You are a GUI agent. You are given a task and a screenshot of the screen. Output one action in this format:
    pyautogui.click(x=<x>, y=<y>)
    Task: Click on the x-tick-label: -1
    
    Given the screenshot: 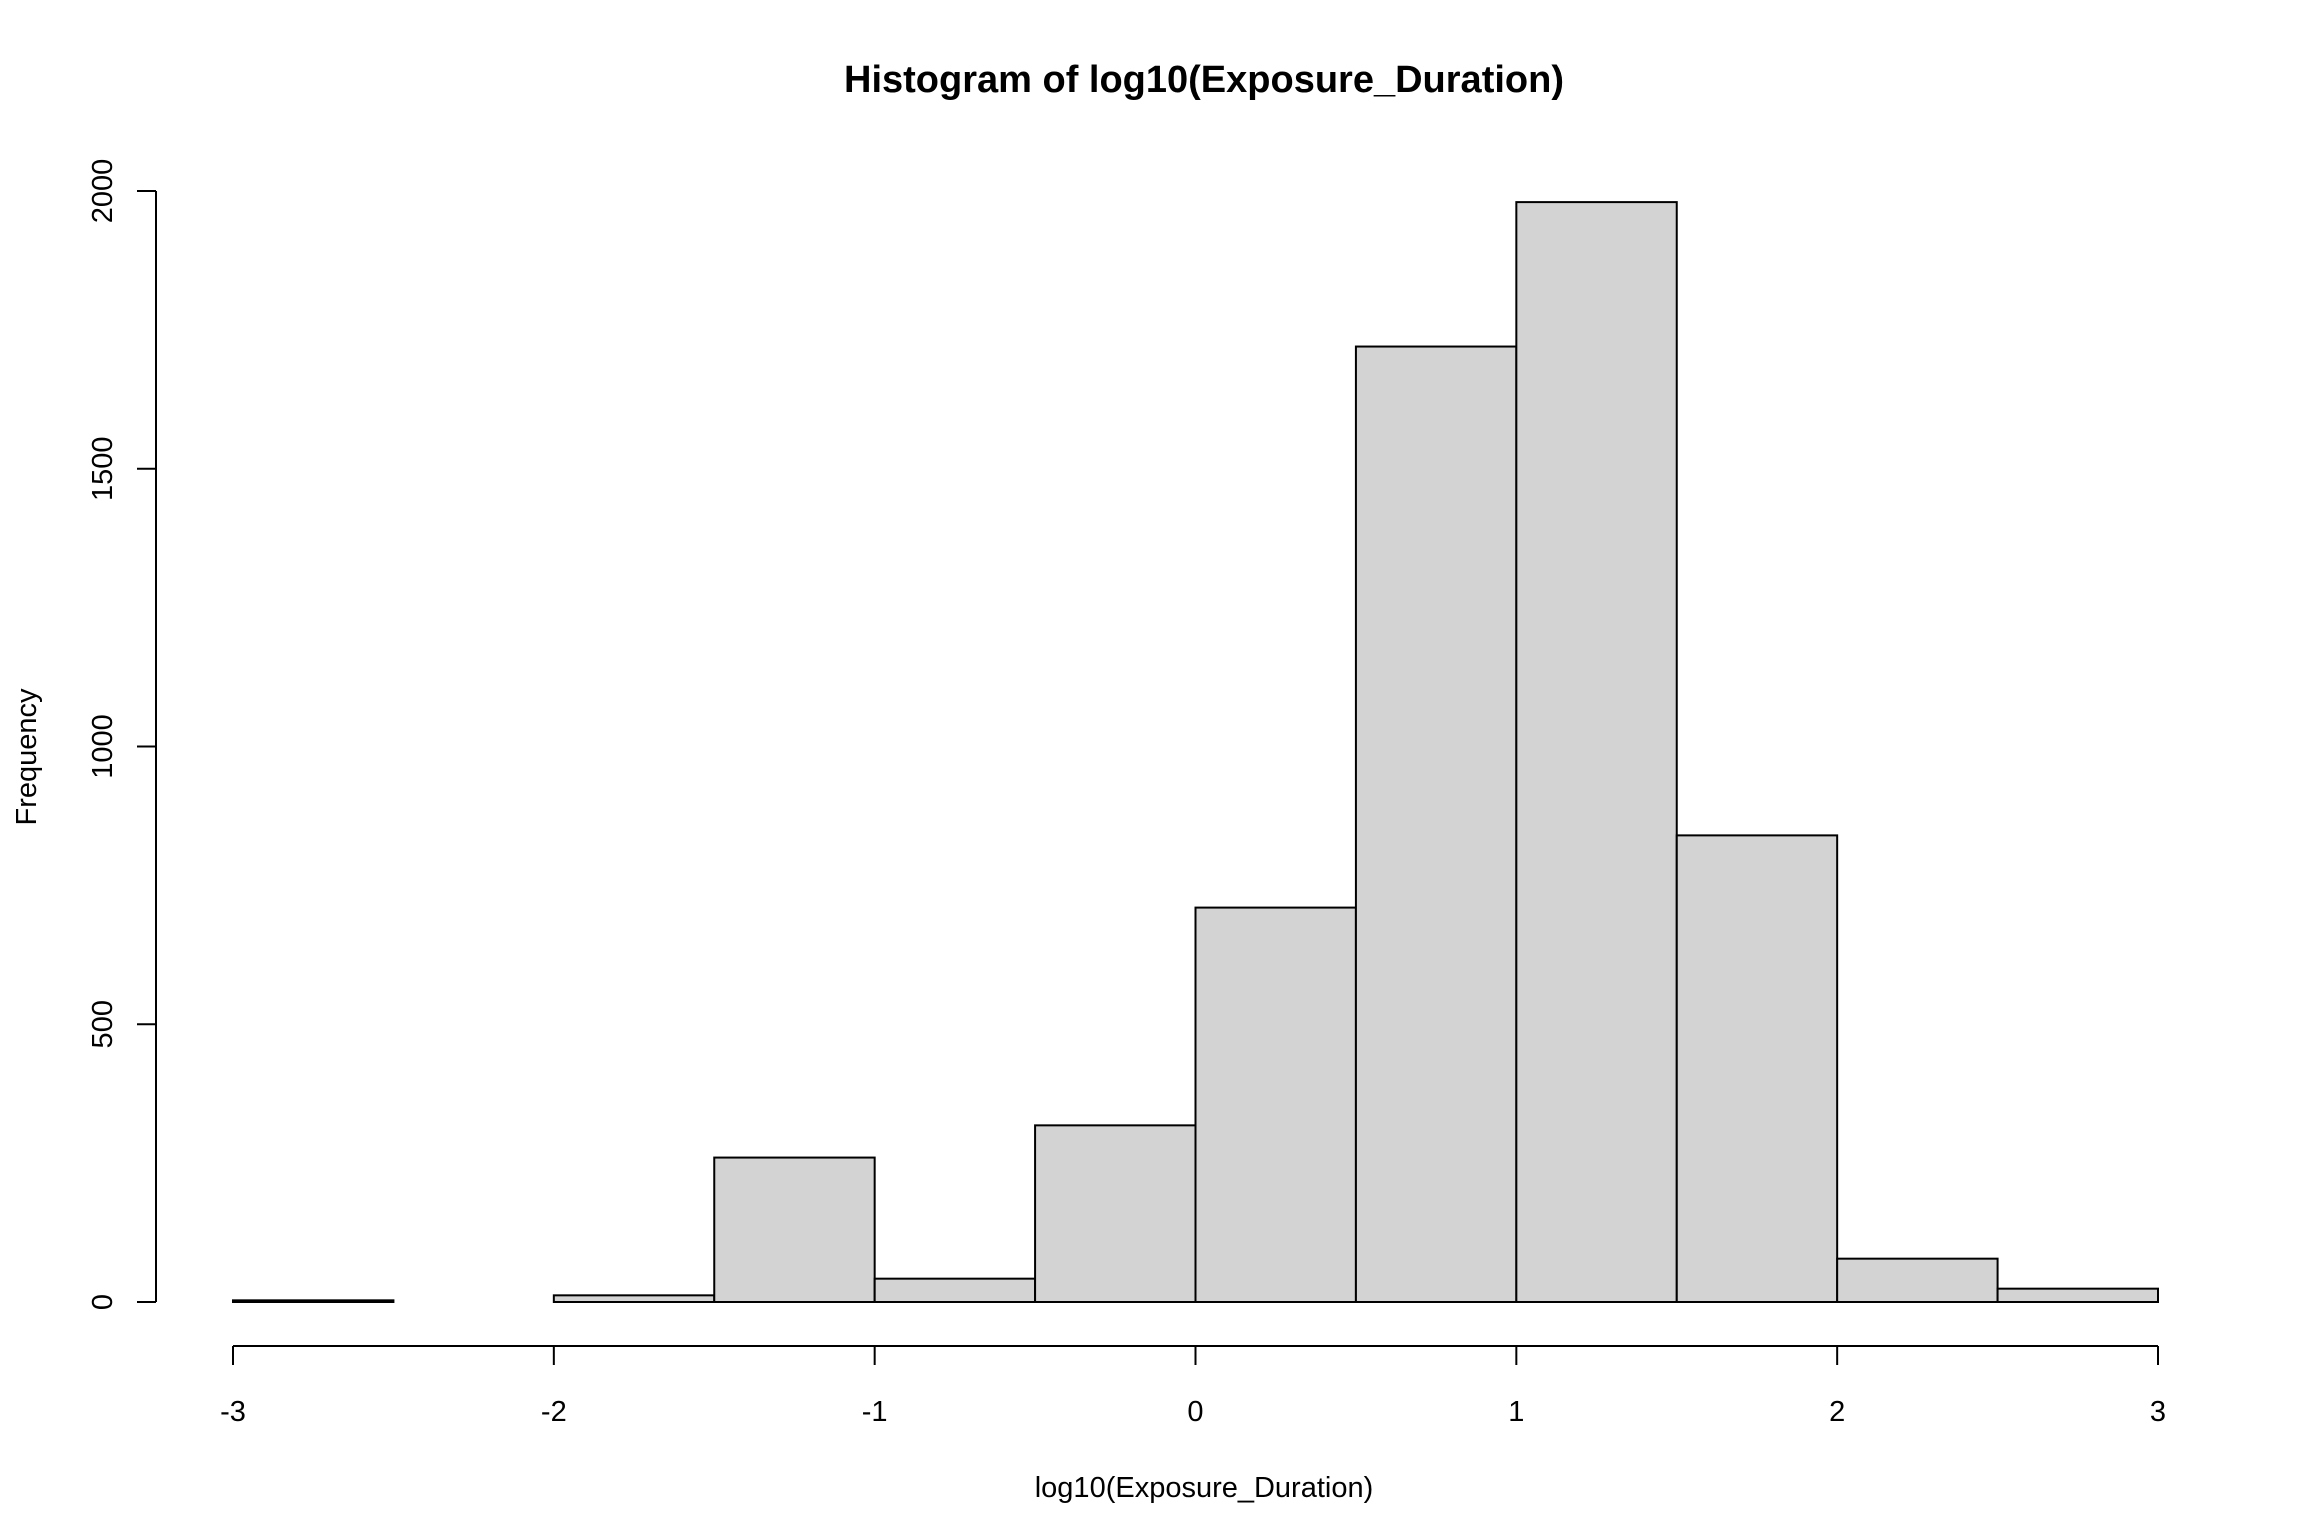 What is the action you would take?
    pyautogui.click(x=875, y=1412)
    